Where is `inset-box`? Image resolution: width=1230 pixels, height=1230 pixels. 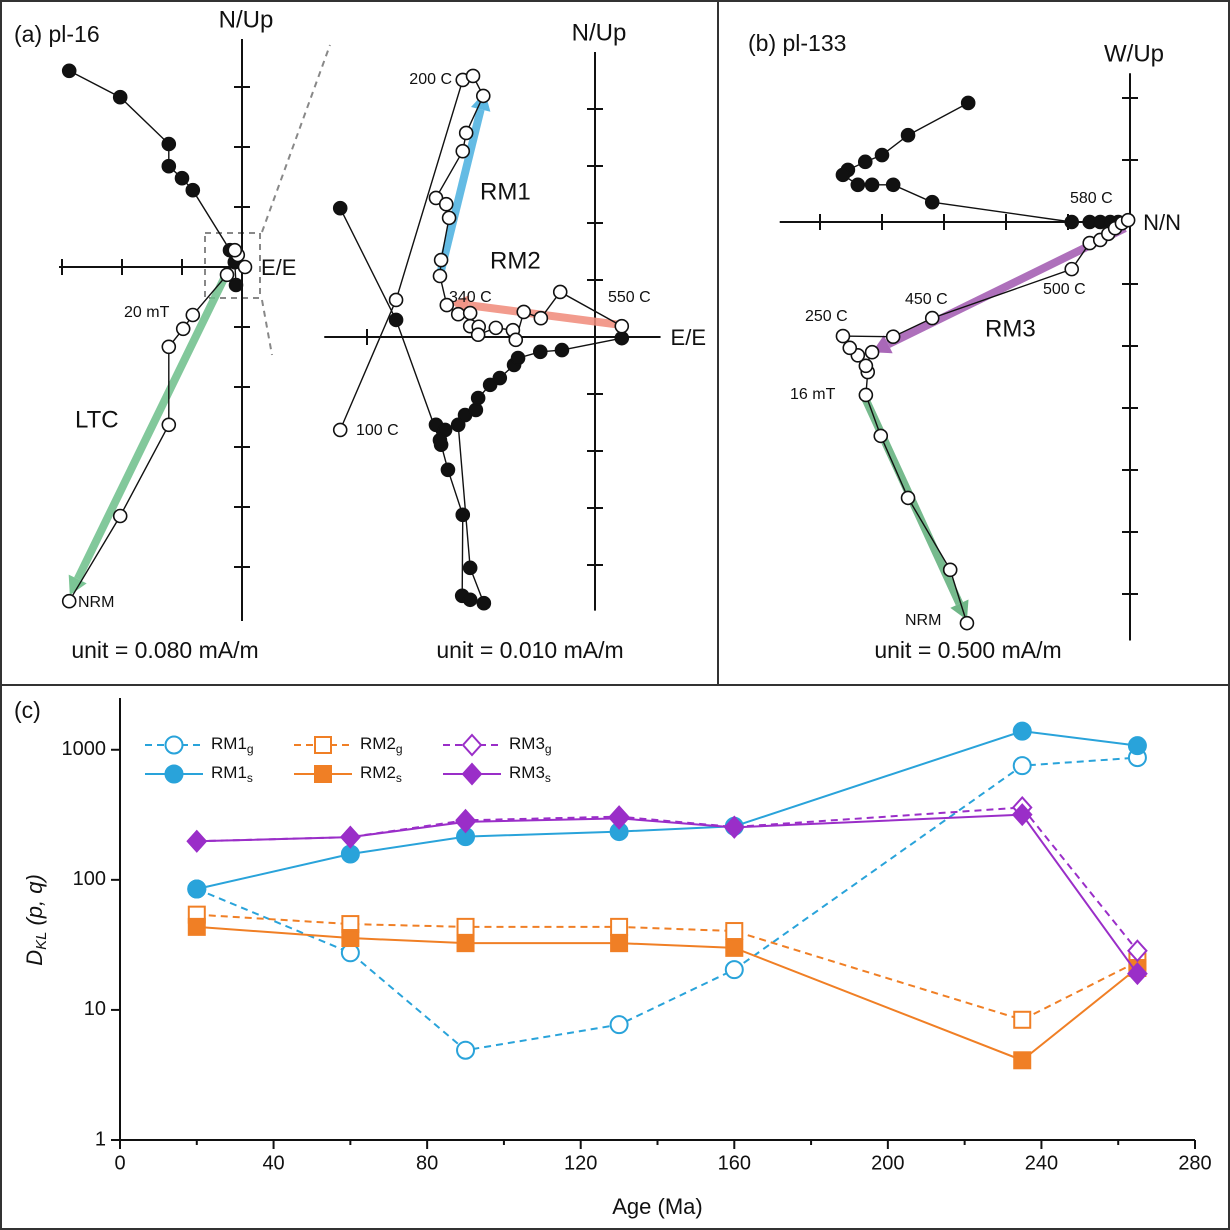 inset-box is located at coordinates (232, 265).